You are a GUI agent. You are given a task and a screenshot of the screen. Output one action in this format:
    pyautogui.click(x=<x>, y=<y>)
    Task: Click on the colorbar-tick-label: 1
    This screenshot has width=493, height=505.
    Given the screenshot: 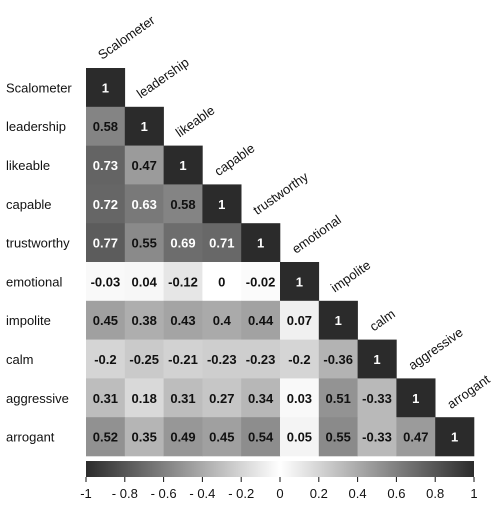 What is the action you would take?
    pyautogui.click(x=473, y=493)
    